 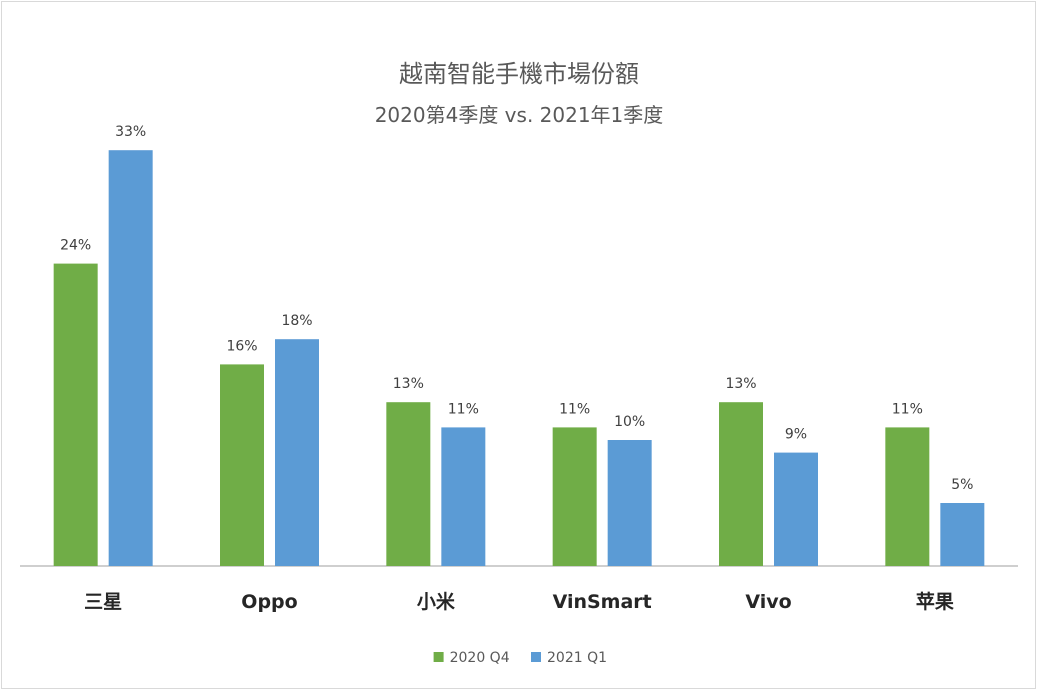 What do you see at coordinates (629, 422) in the screenshot?
I see `data-label: 10%` at bounding box center [629, 422].